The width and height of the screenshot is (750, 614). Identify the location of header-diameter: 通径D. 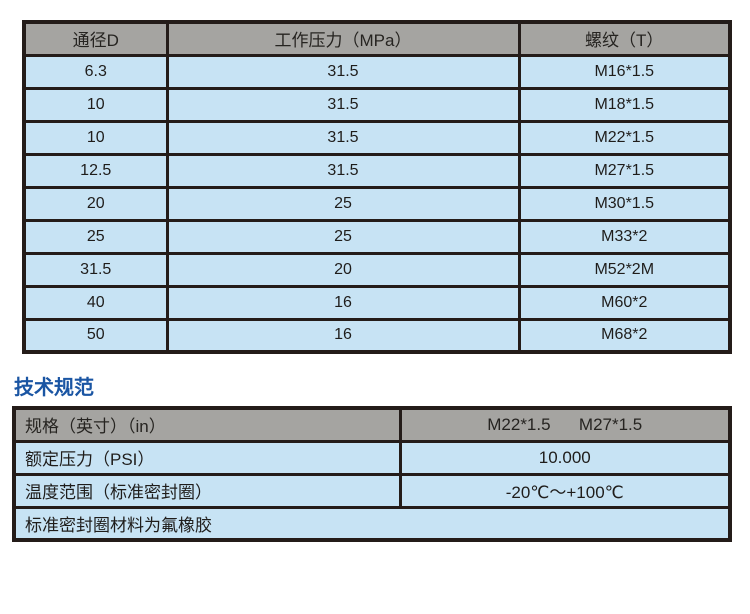
(95, 38).